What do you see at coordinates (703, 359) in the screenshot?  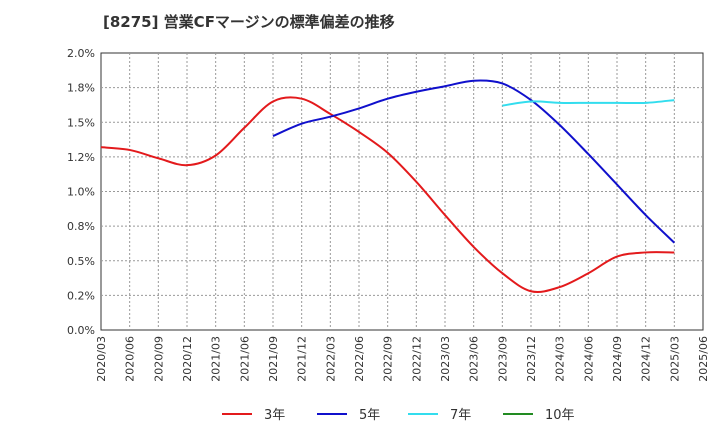 I see `x-tick-label: 2025/06` at bounding box center [703, 359].